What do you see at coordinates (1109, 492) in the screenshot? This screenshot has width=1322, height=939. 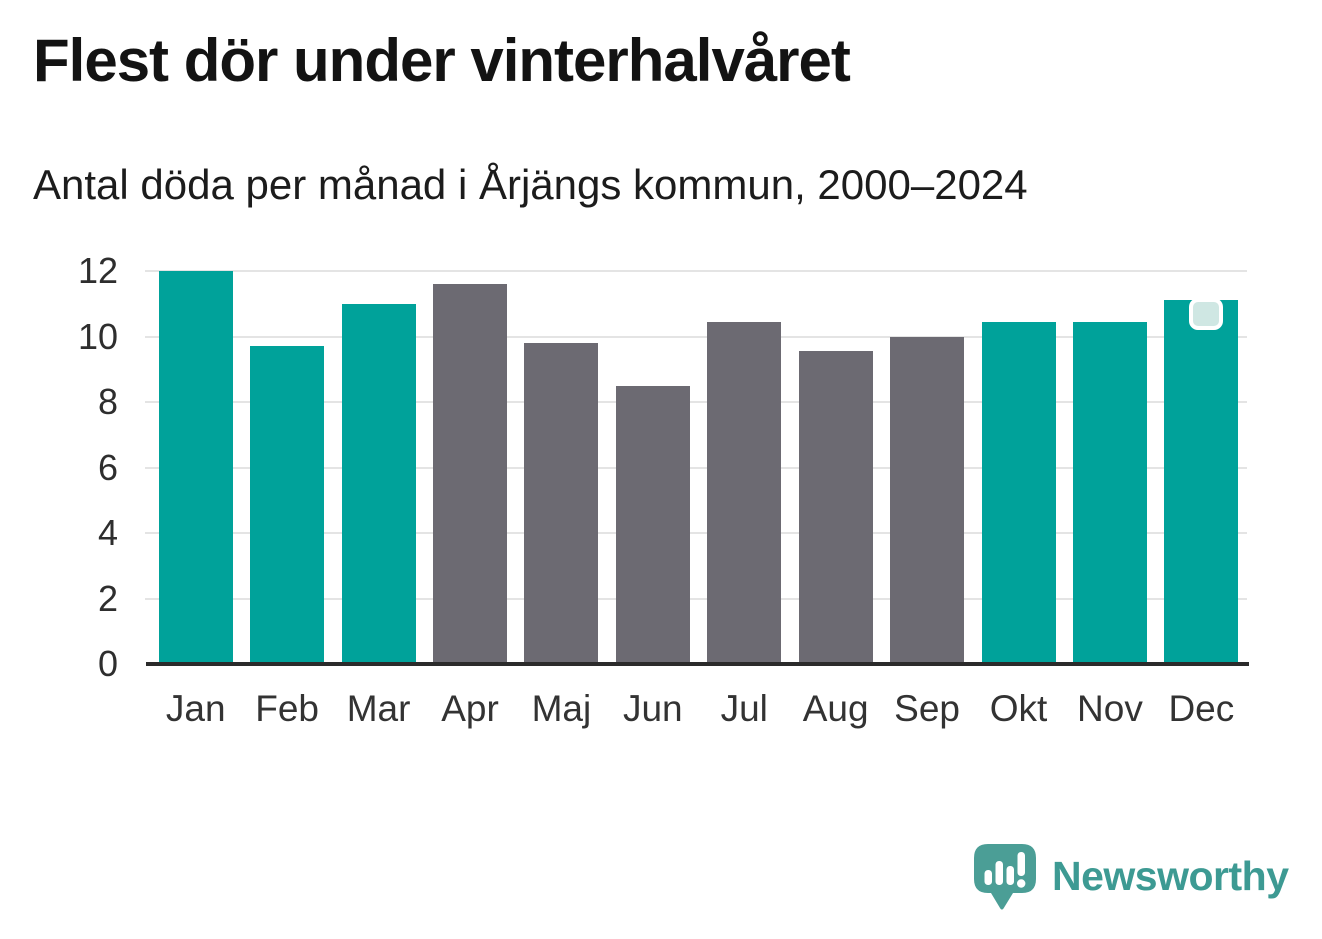 I see `bar-nov` at bounding box center [1109, 492].